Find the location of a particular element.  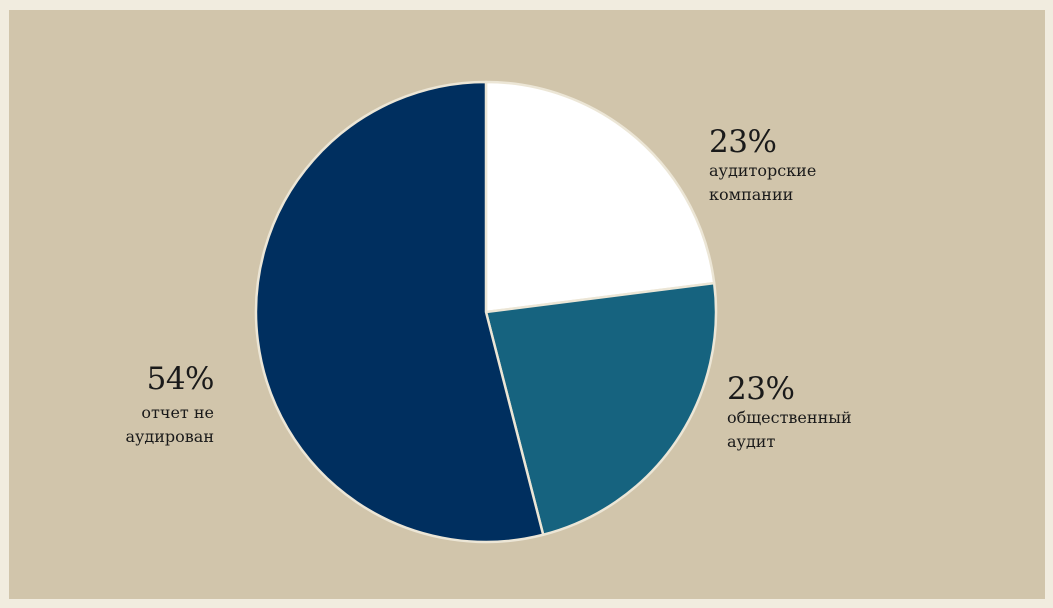

slice-category-label: общественный аудит is located at coordinates (789, 429).